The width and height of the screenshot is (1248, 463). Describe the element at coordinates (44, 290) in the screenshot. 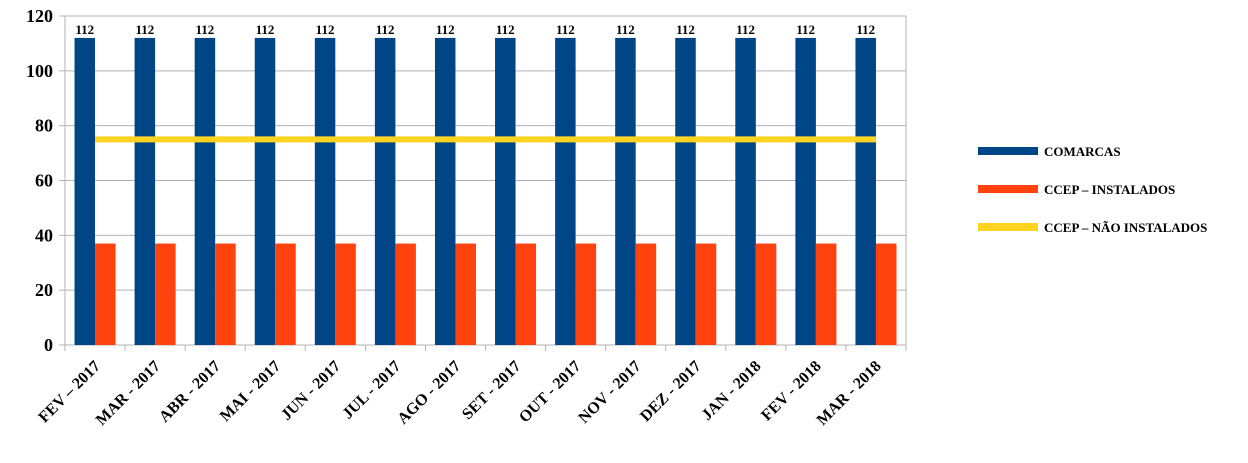

I see `y-tick-label: 20` at that location.